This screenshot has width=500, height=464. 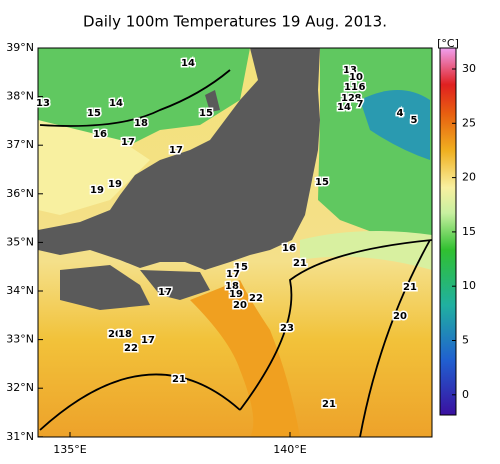 I want to click on contour-label: 8, so click(x=358, y=98).